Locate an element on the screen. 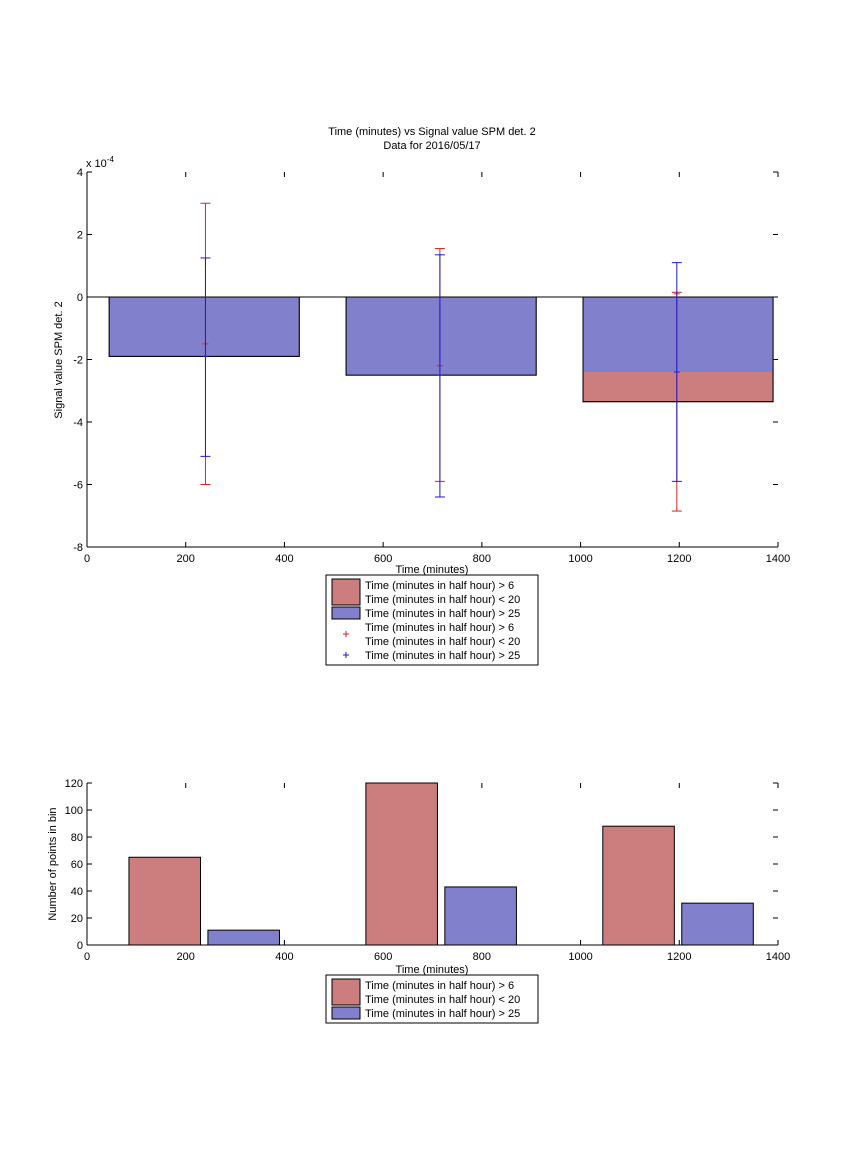 This screenshot has height=1152, width=864. chart2-plot: 0 200 400 600 800 1000 1200 1400 0 20 40 60 80 100 120 is located at coordinates (428, 870).